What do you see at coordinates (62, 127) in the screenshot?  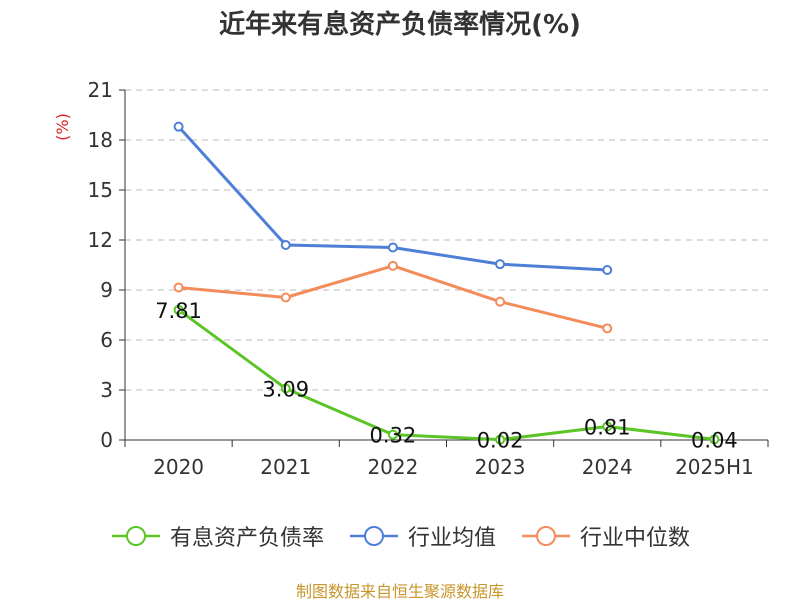 I see `y-axis-label: (%)` at bounding box center [62, 127].